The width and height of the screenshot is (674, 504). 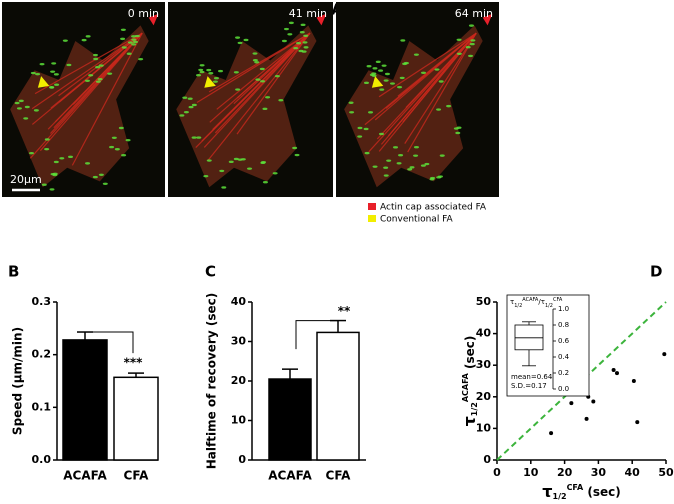 I want to click on label-part: (sec), so click(x=470, y=355).